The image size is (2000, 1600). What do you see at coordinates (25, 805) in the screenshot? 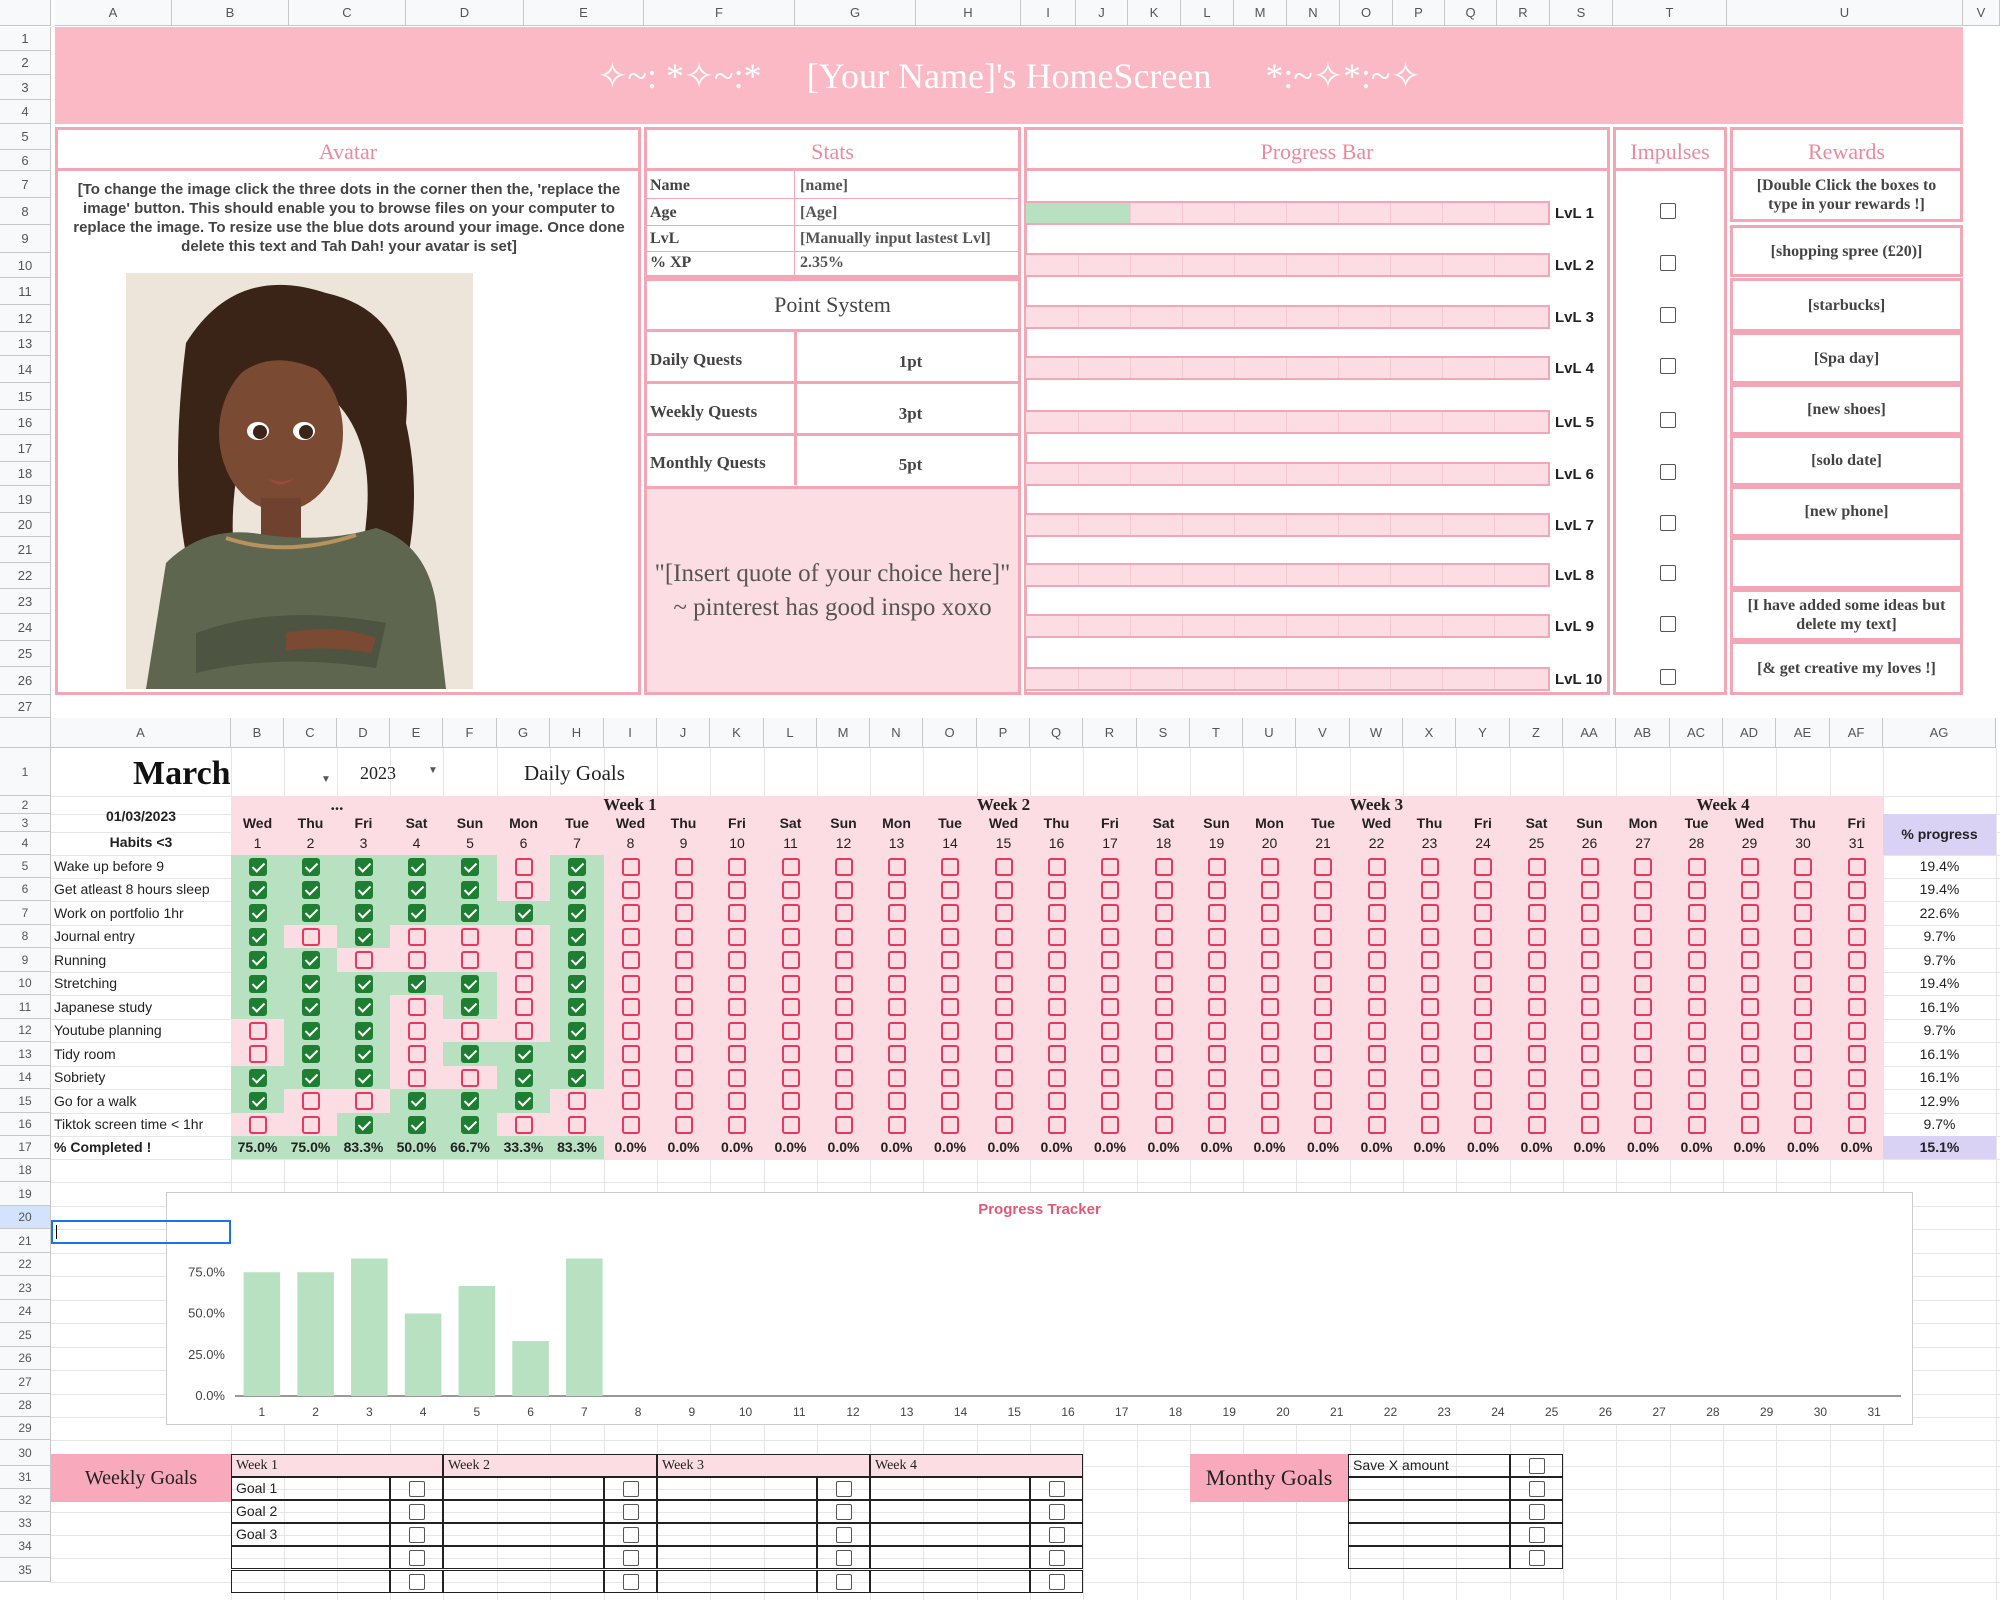
I see `row-header: 2` at bounding box center [25, 805].